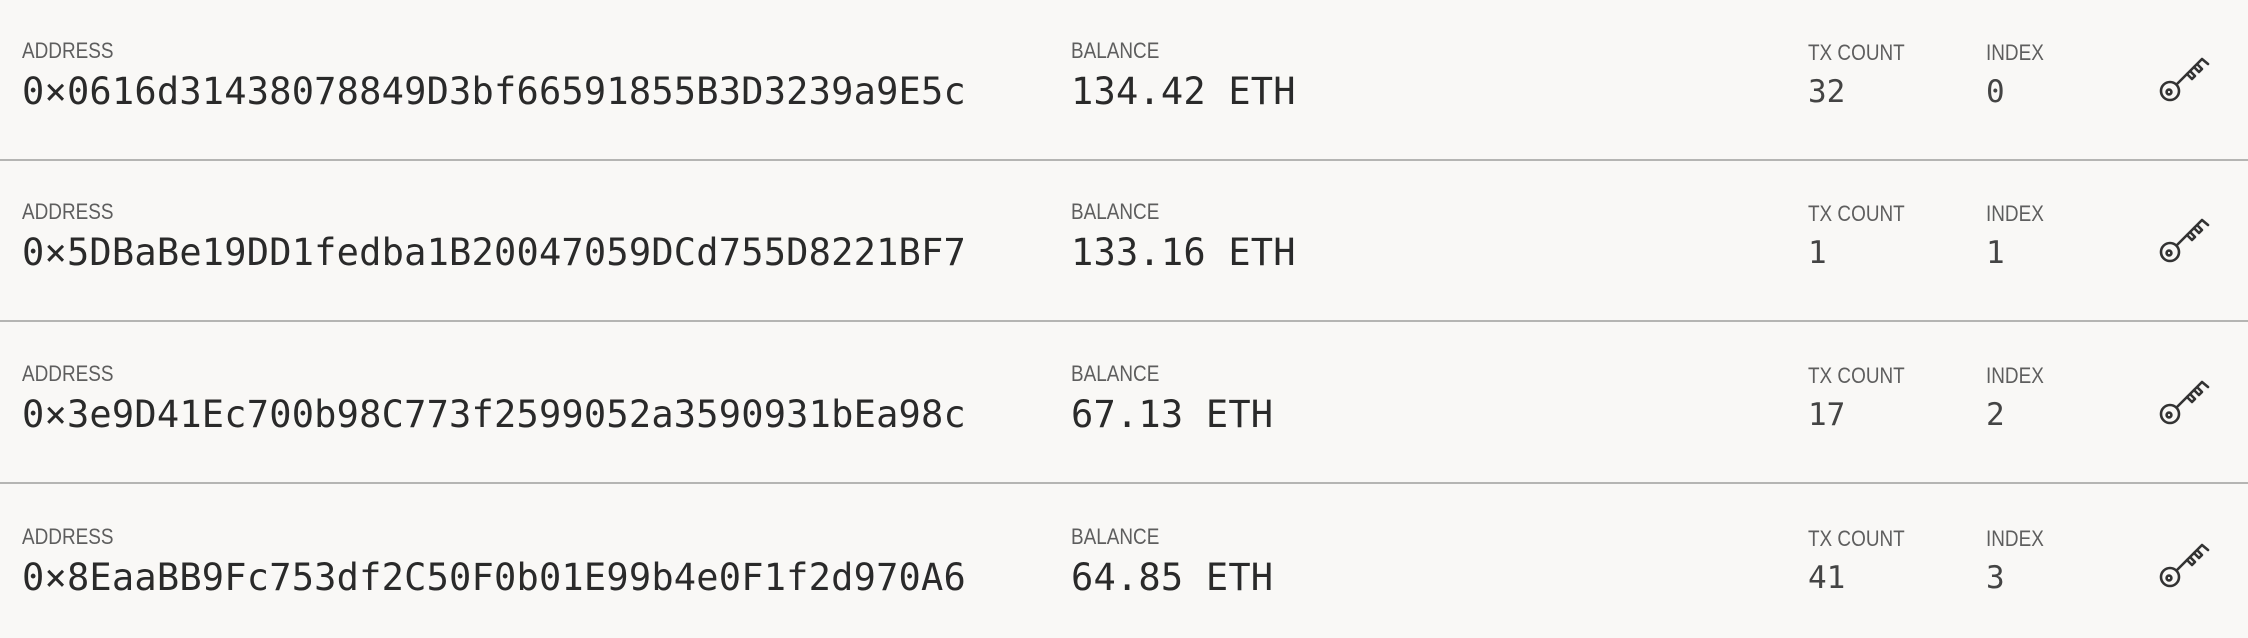  Describe the element at coordinates (1995, 415) in the screenshot. I see `index-value: 2` at that location.